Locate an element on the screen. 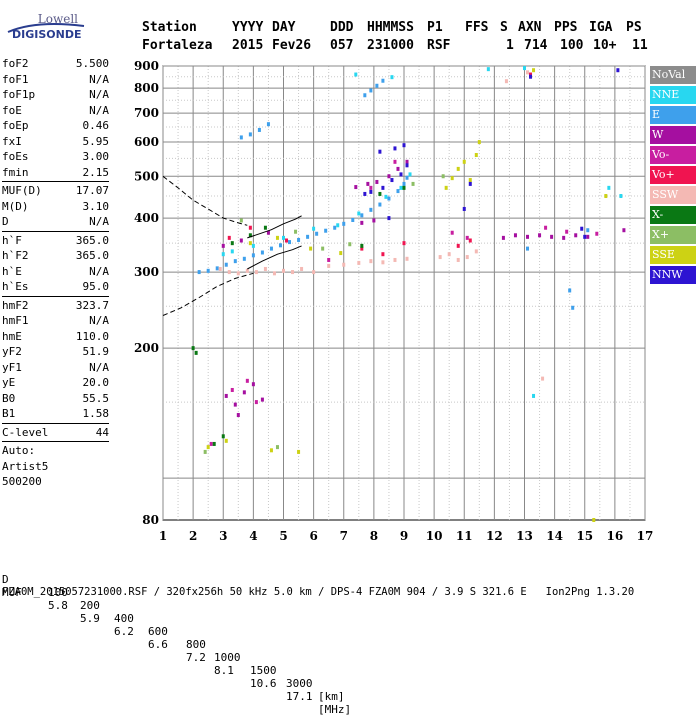 Image resolution: width=700 pixels, height=716 pixels. param-label: C-level is located at coordinates (25, 432).